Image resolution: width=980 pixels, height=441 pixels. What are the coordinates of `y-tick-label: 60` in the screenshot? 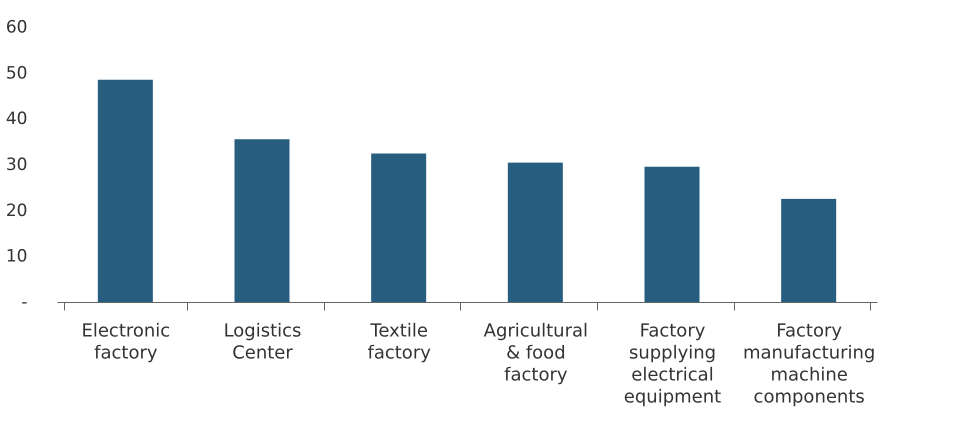 It's located at (17, 28).